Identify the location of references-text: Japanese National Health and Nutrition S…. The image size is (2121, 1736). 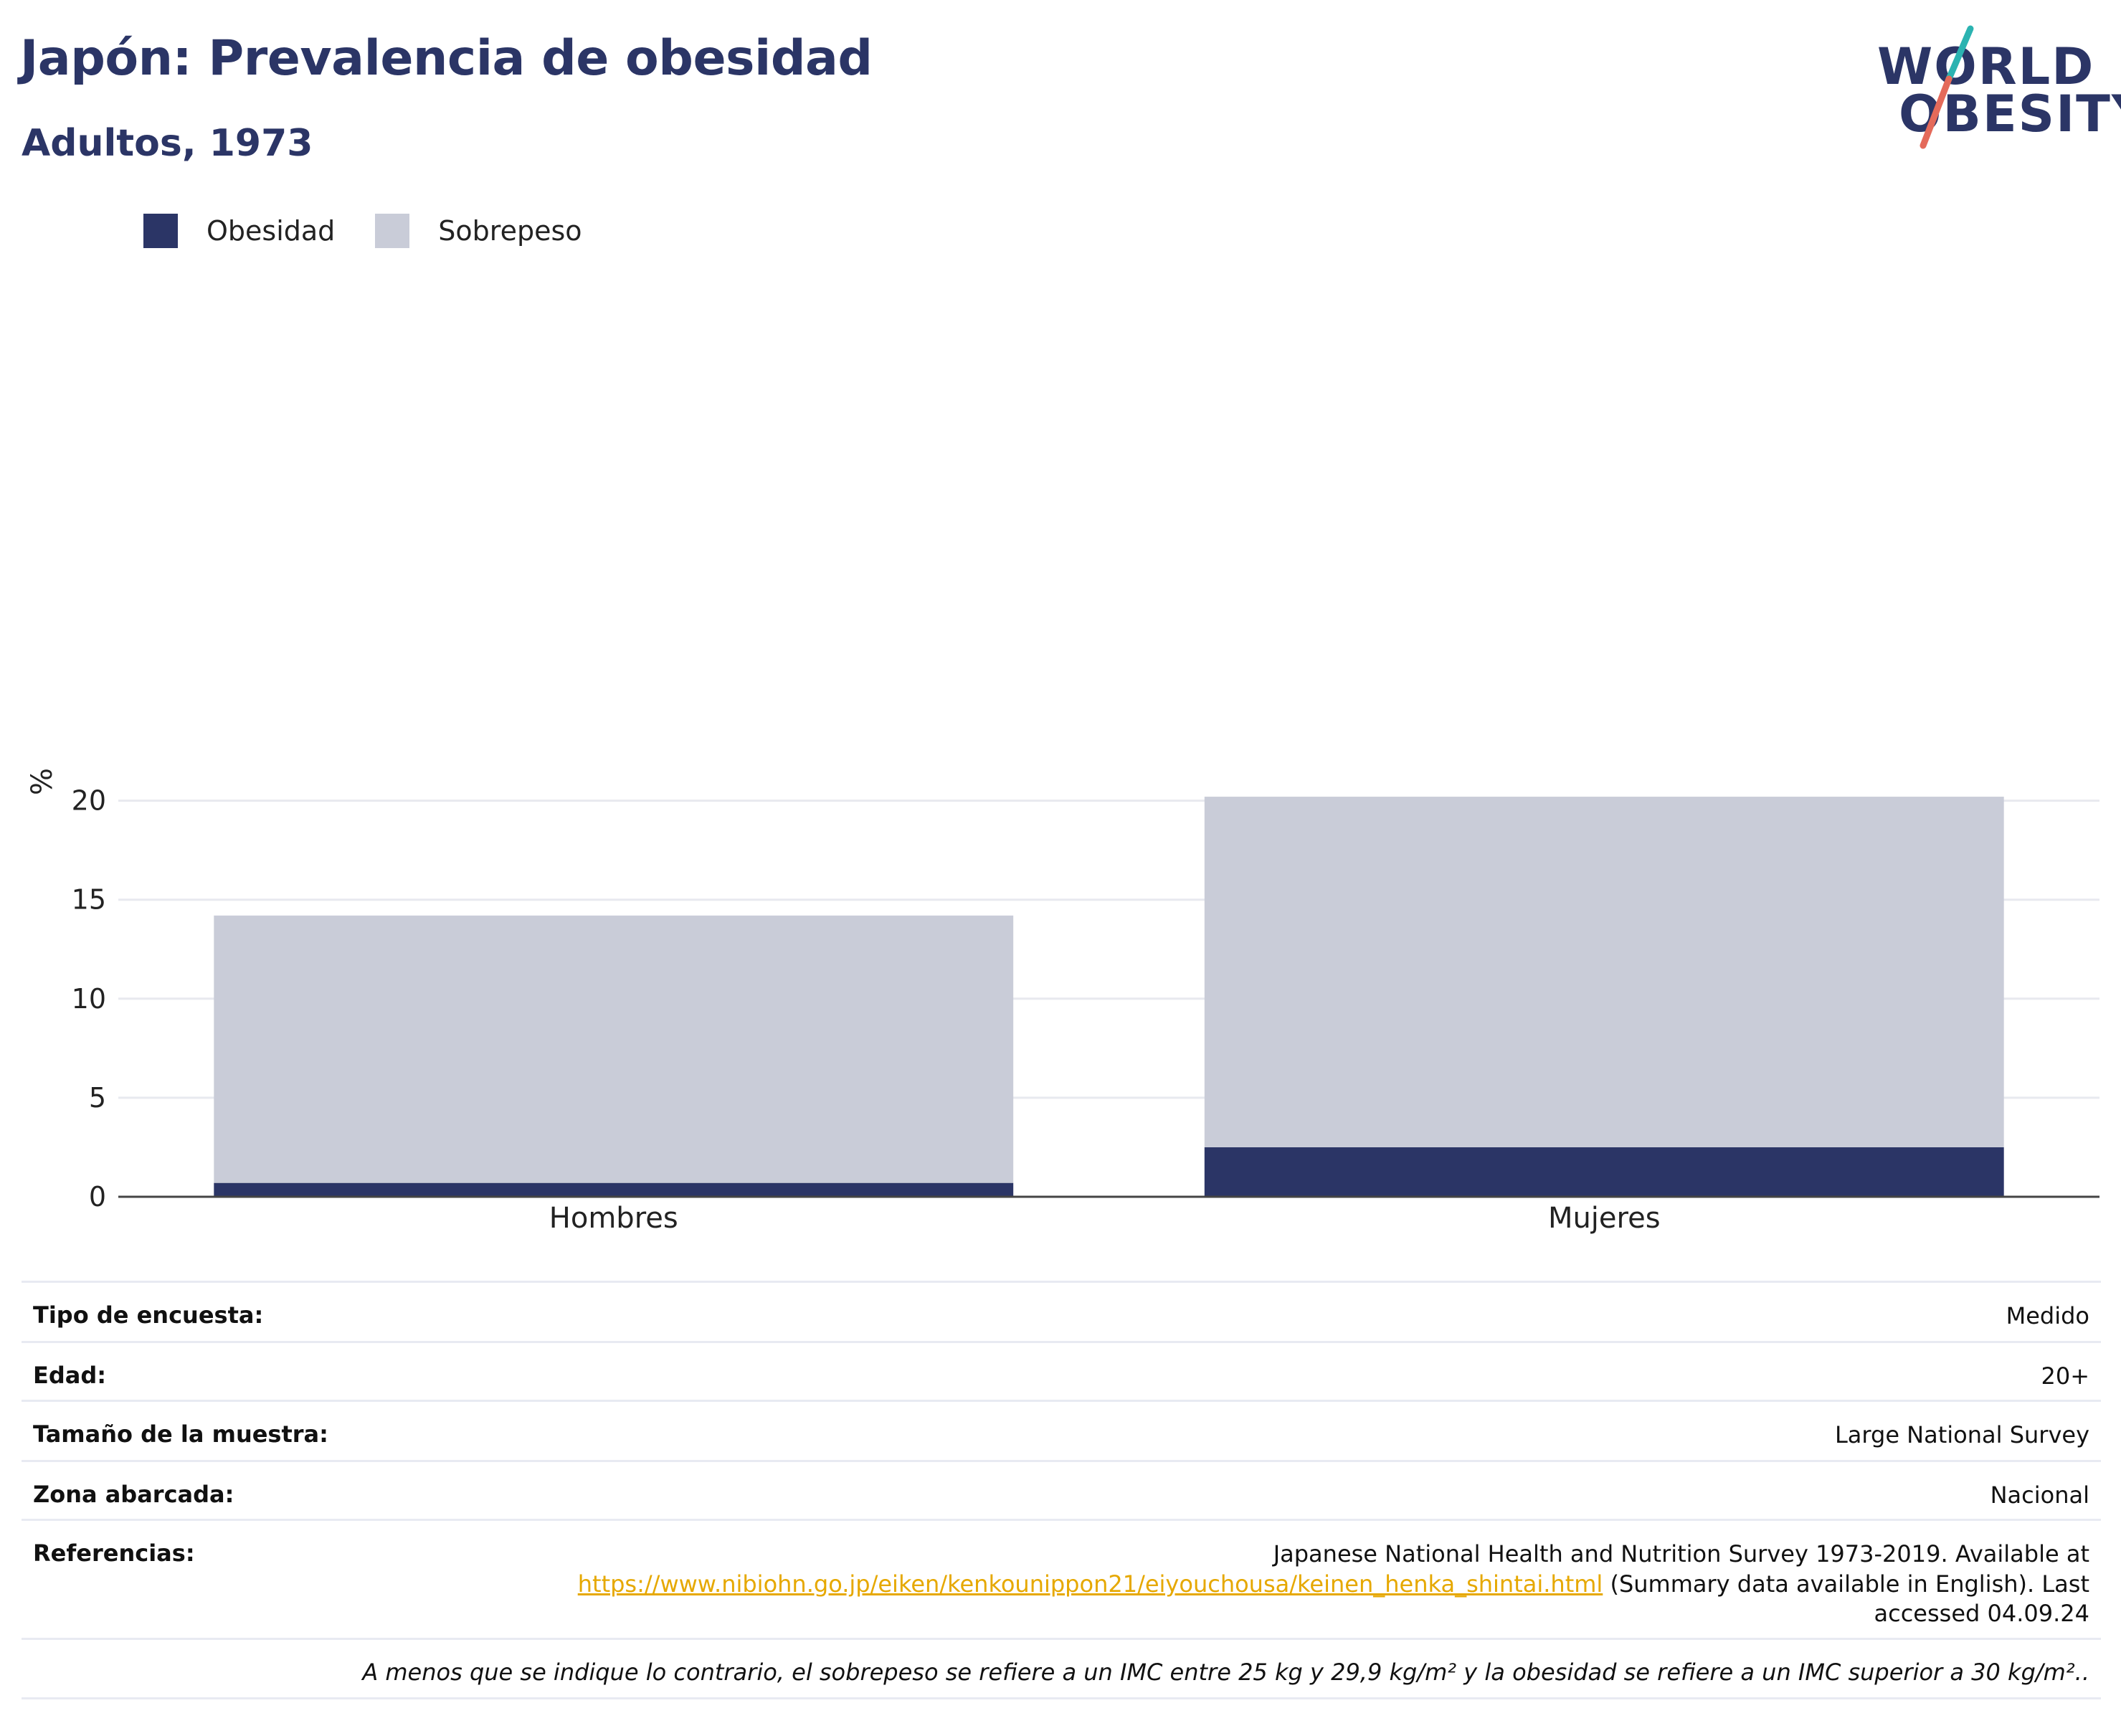
(1333, 1575).